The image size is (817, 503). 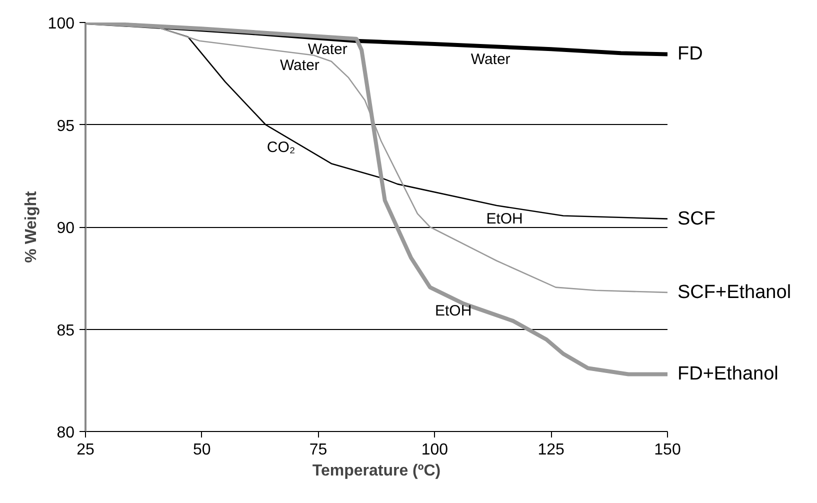 I want to click on y-tick-label: 80, so click(x=65, y=433).